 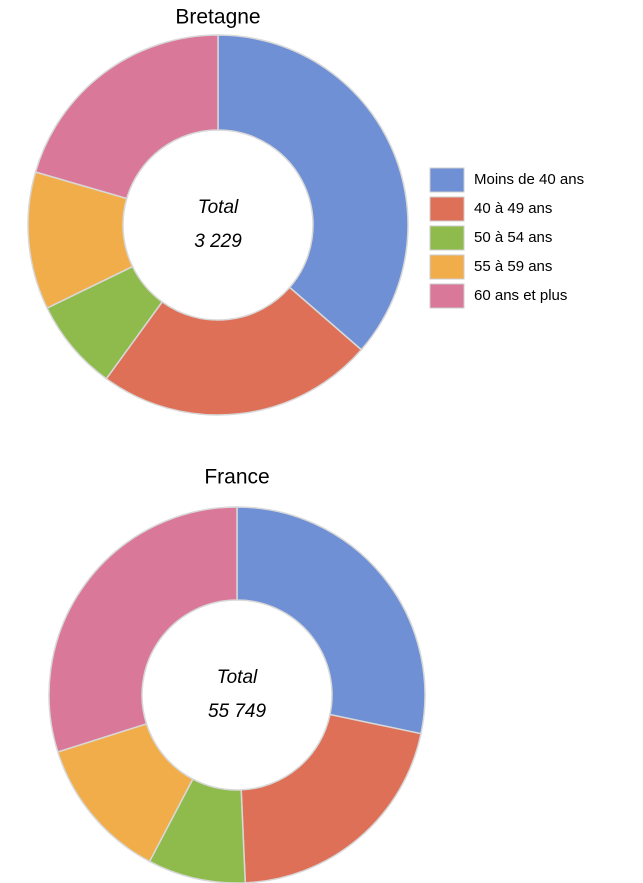 I want to click on chart-title: France, so click(x=236, y=477).